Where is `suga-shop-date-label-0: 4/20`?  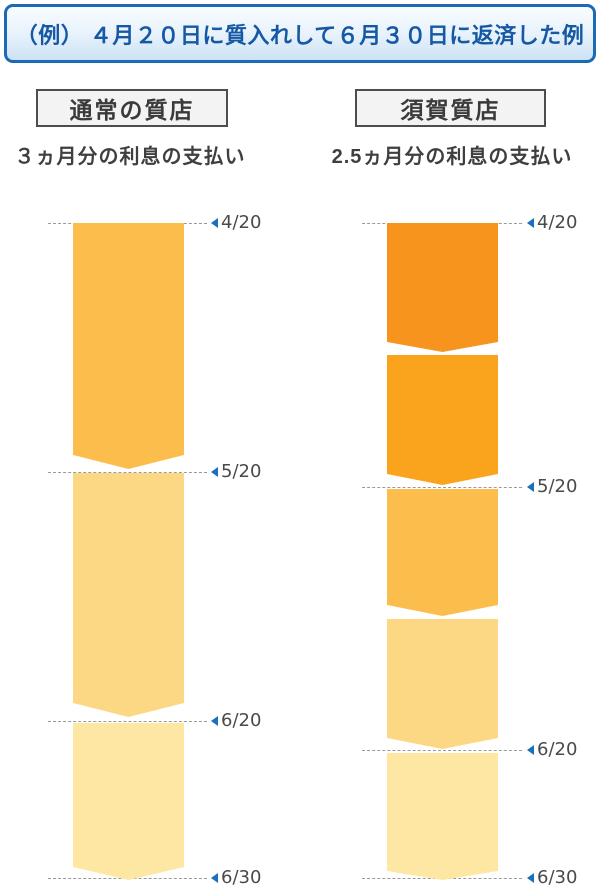
suga-shop-date-label-0: 4/20 is located at coordinates (557, 222).